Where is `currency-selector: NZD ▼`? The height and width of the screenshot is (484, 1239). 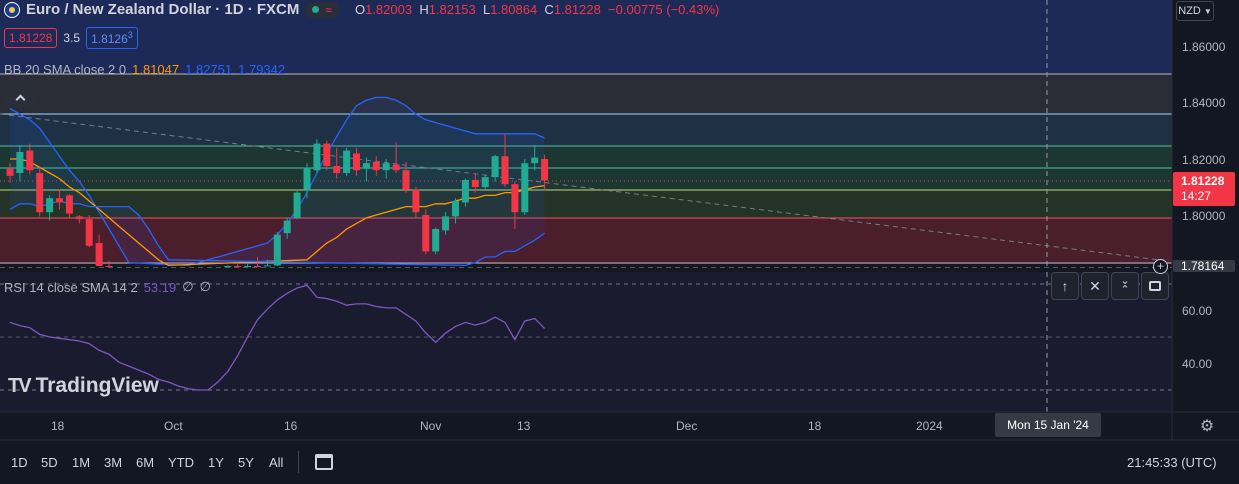 currency-selector: NZD ▼ is located at coordinates (1195, 11).